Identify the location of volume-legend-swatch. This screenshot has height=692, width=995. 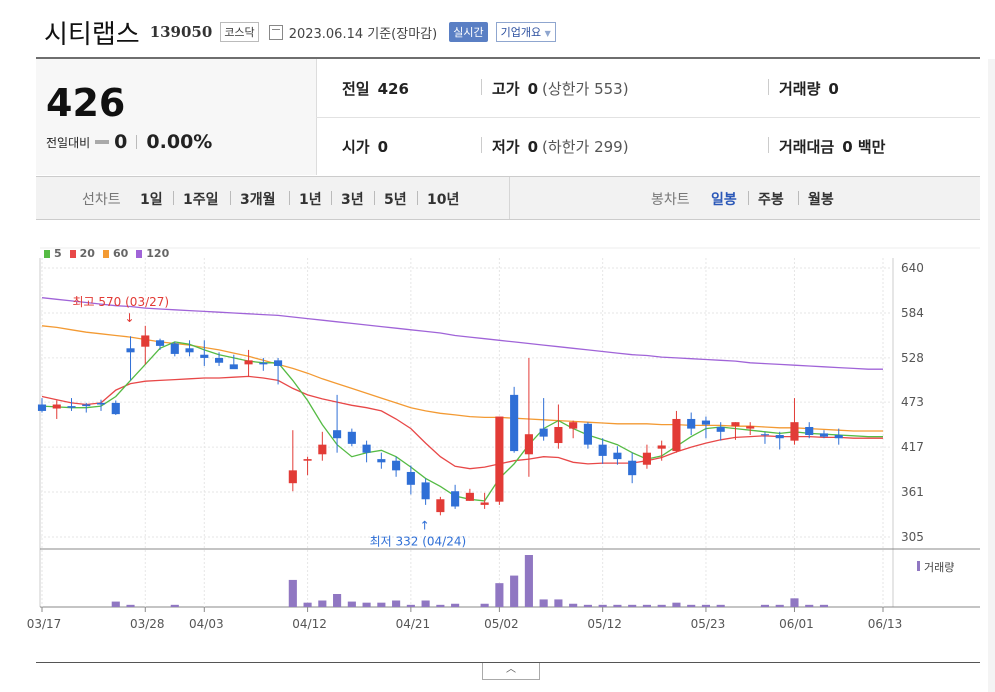
(918, 566).